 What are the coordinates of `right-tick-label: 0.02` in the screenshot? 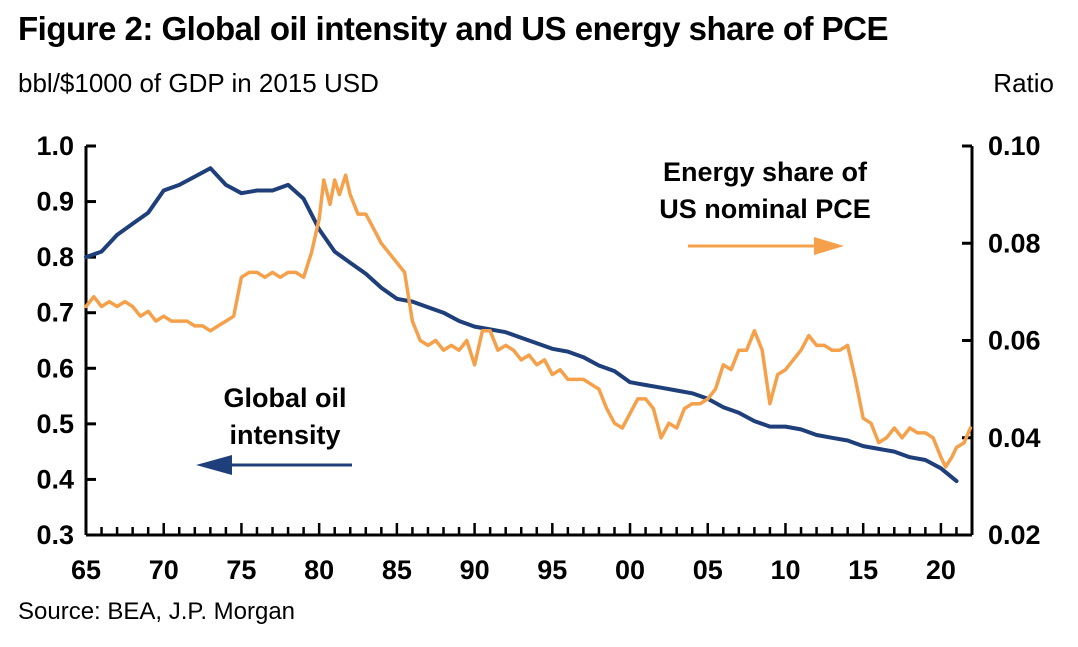 It's located at (1014, 535).